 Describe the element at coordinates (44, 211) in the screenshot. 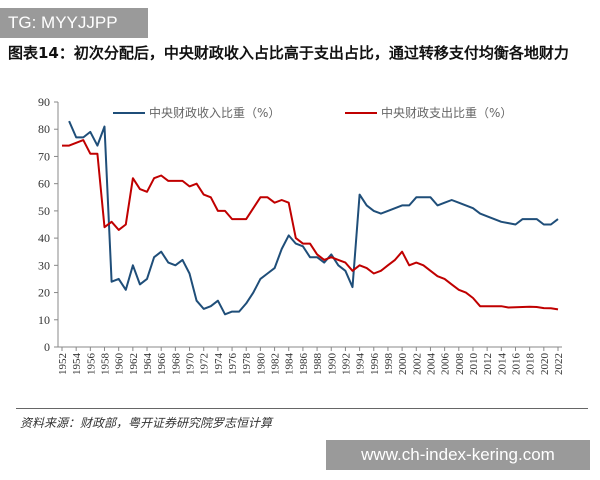

I see `y-tick-label: 50` at that location.